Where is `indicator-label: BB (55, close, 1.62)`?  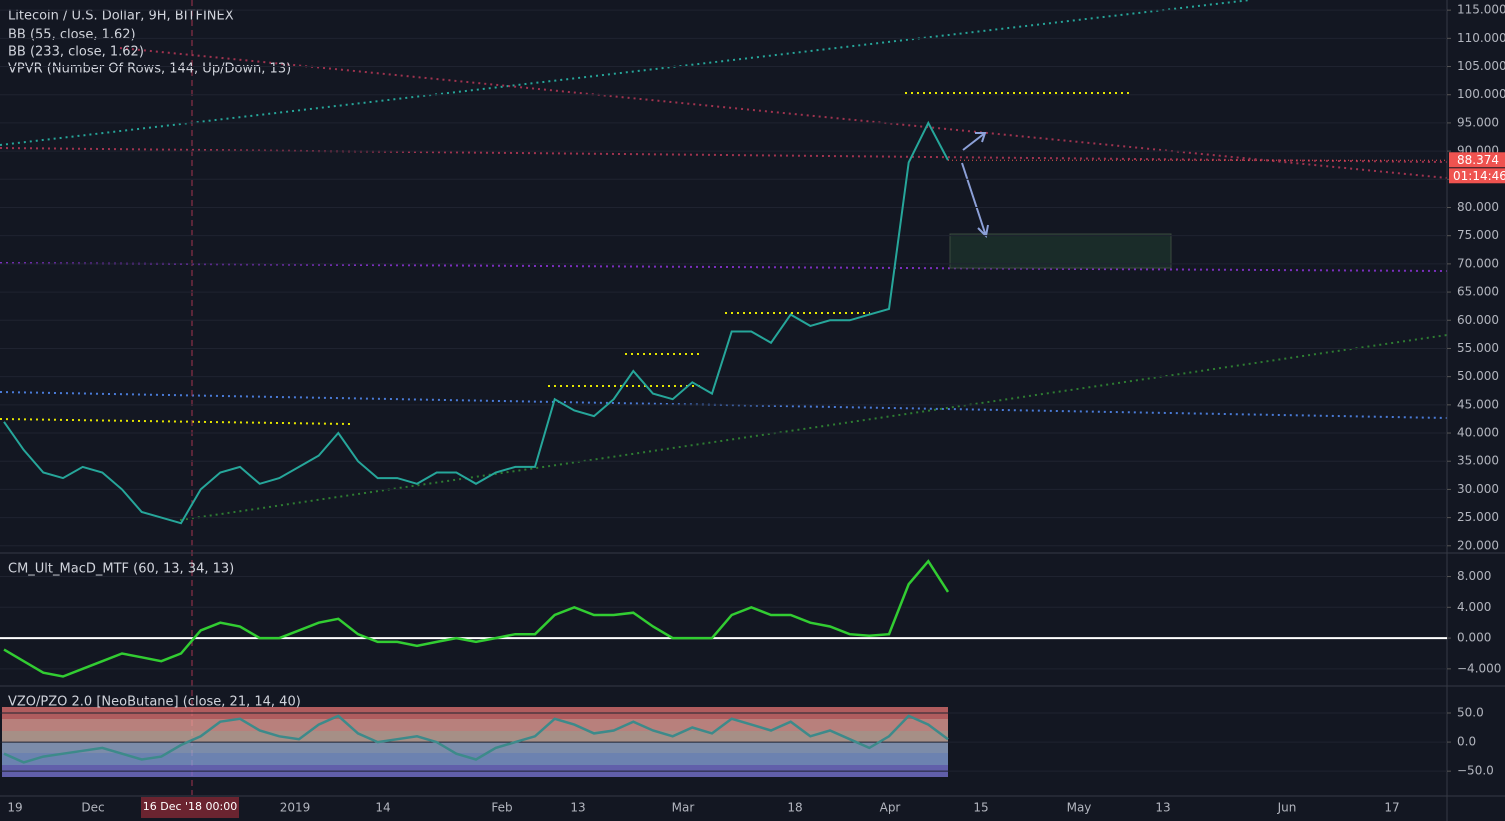
indicator-label: BB (55, close, 1.62) is located at coordinates (72, 35).